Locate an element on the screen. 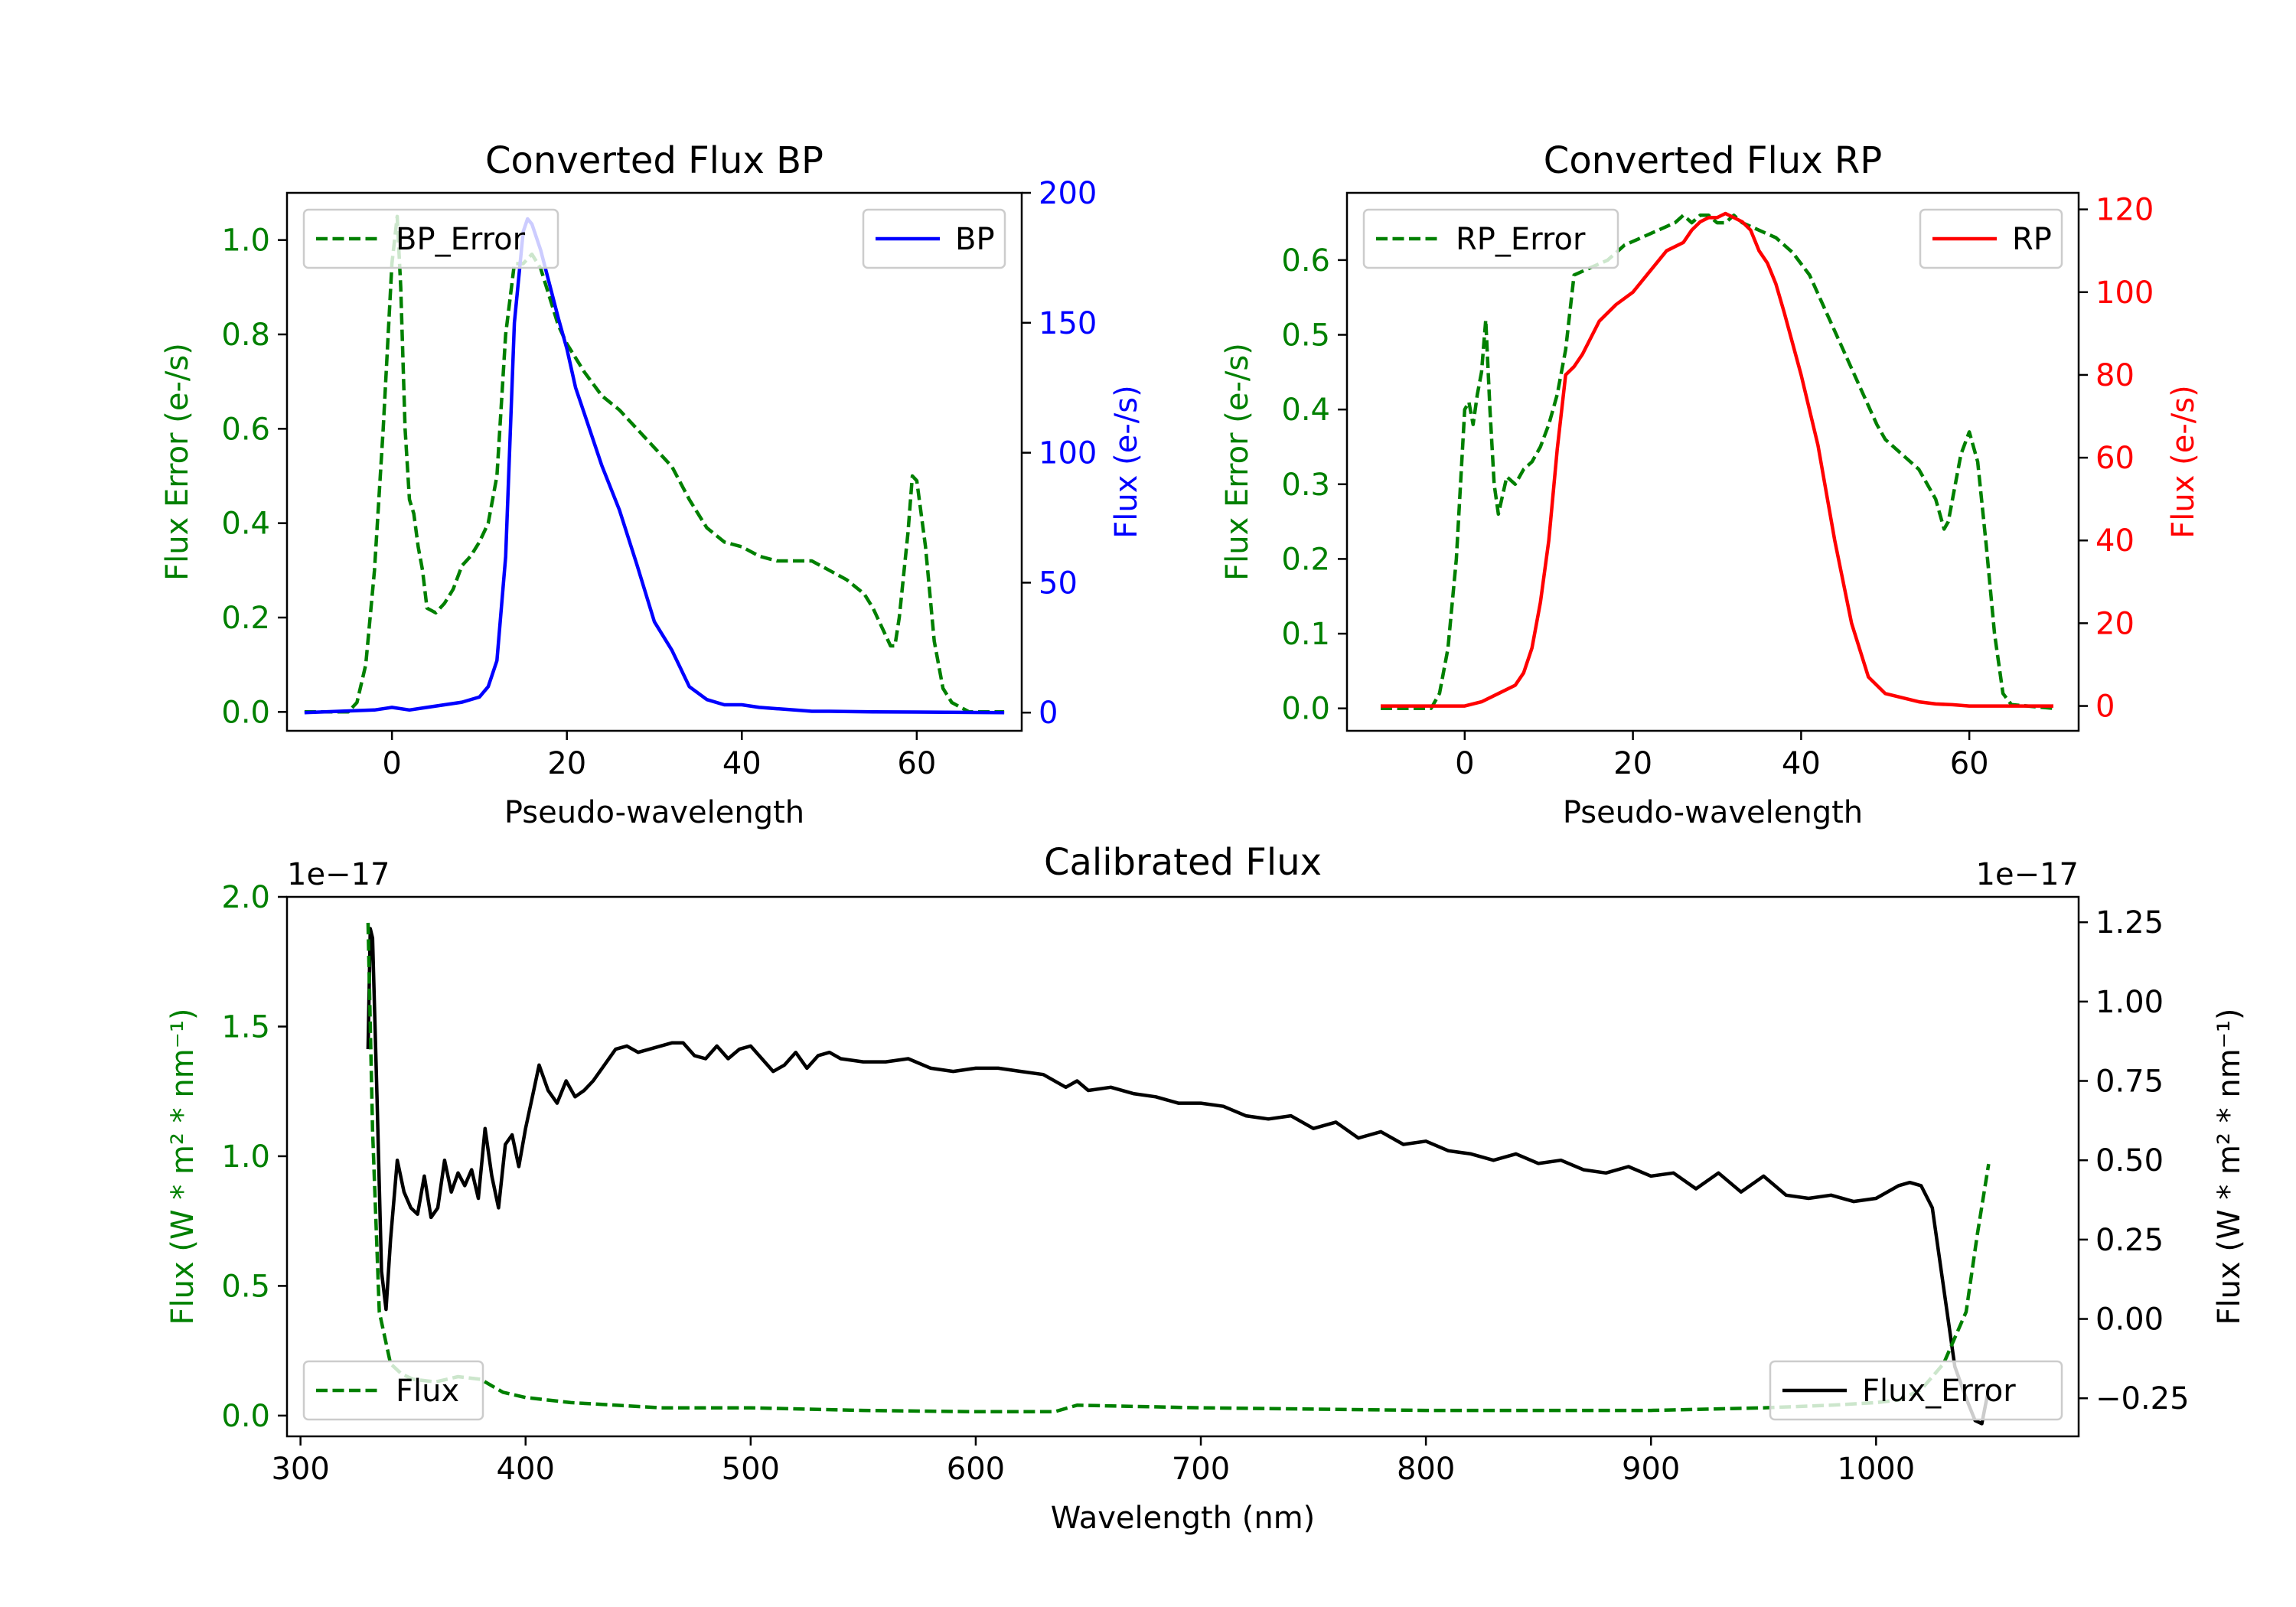 The height and width of the screenshot is (1607, 2296). y-right-tick-label: 200 is located at coordinates (1068, 193).